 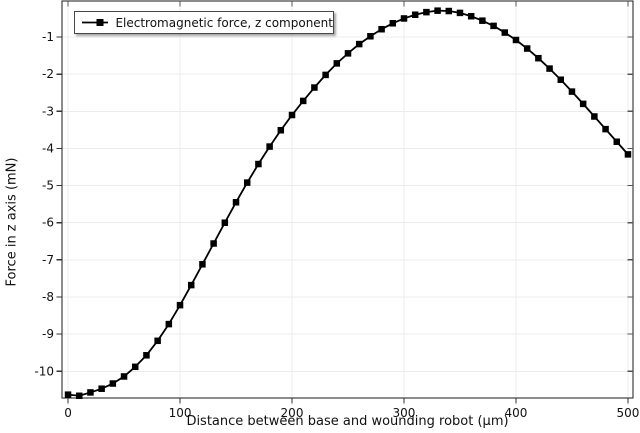 What do you see at coordinates (48, 111) in the screenshot?
I see `y-tick-label: -3` at bounding box center [48, 111].